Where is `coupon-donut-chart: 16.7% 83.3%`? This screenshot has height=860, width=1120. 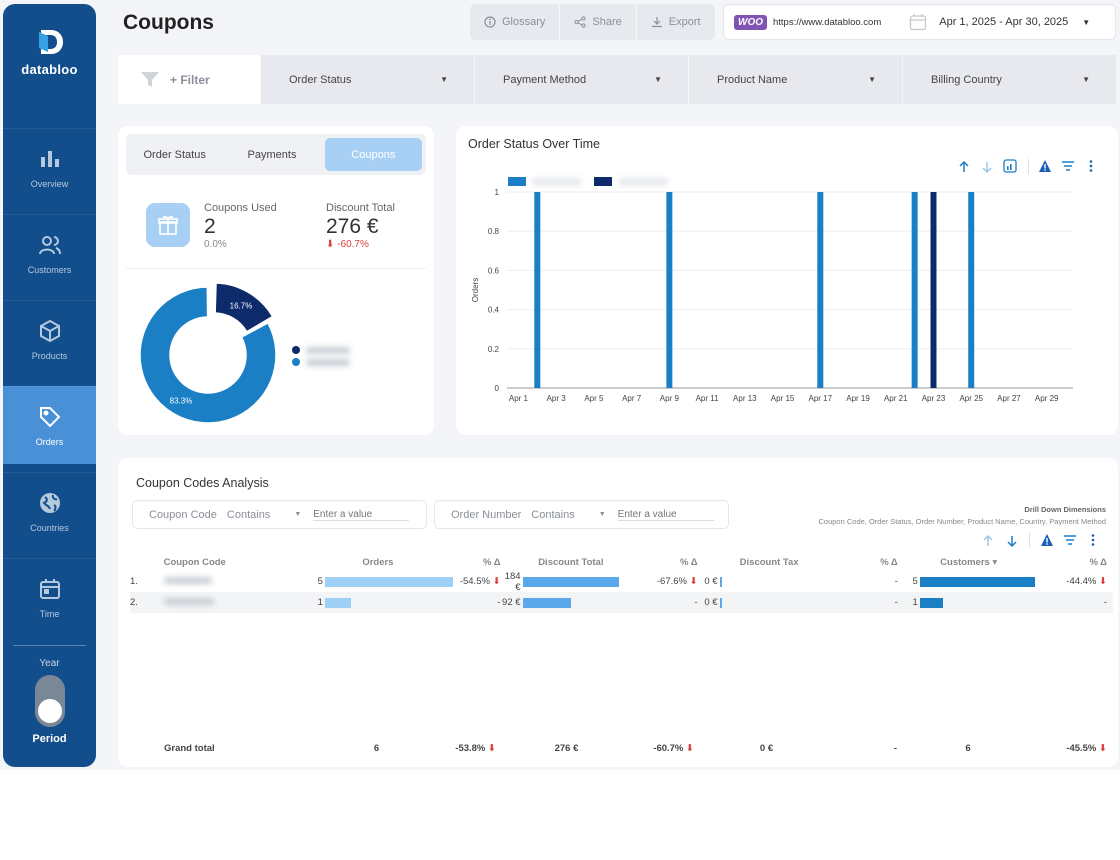
coupon-donut-chart: 16.7% 83.3% is located at coordinates (208, 353).